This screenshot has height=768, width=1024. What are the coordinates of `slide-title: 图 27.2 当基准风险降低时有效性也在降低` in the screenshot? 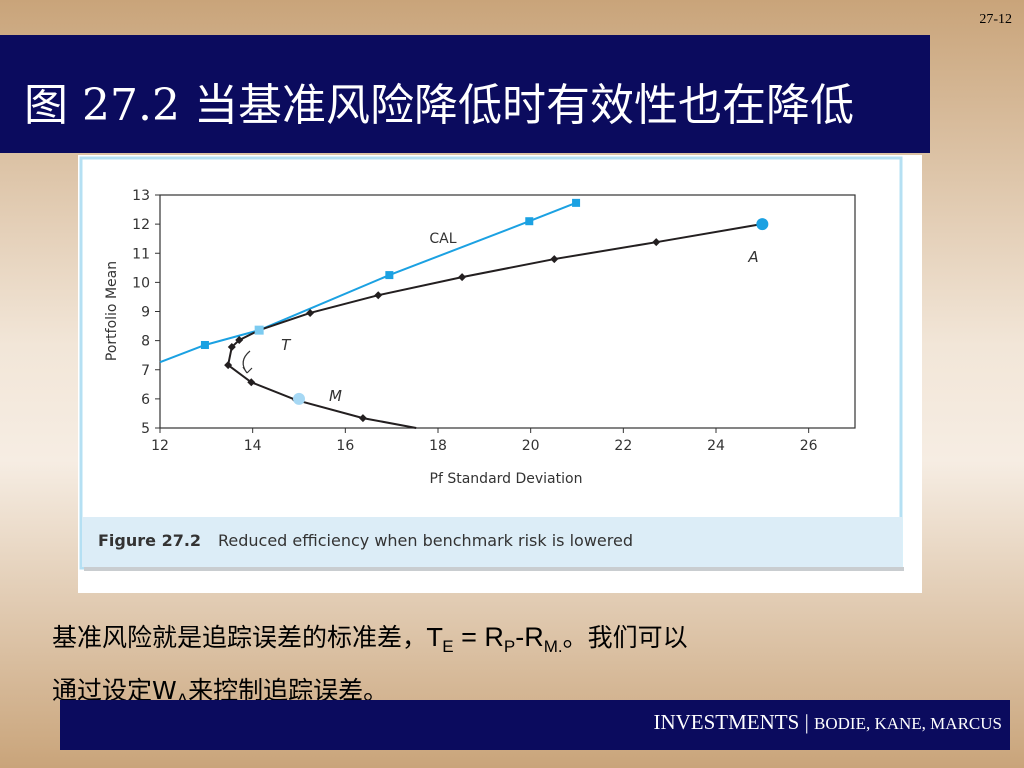 It's located at (439, 105).